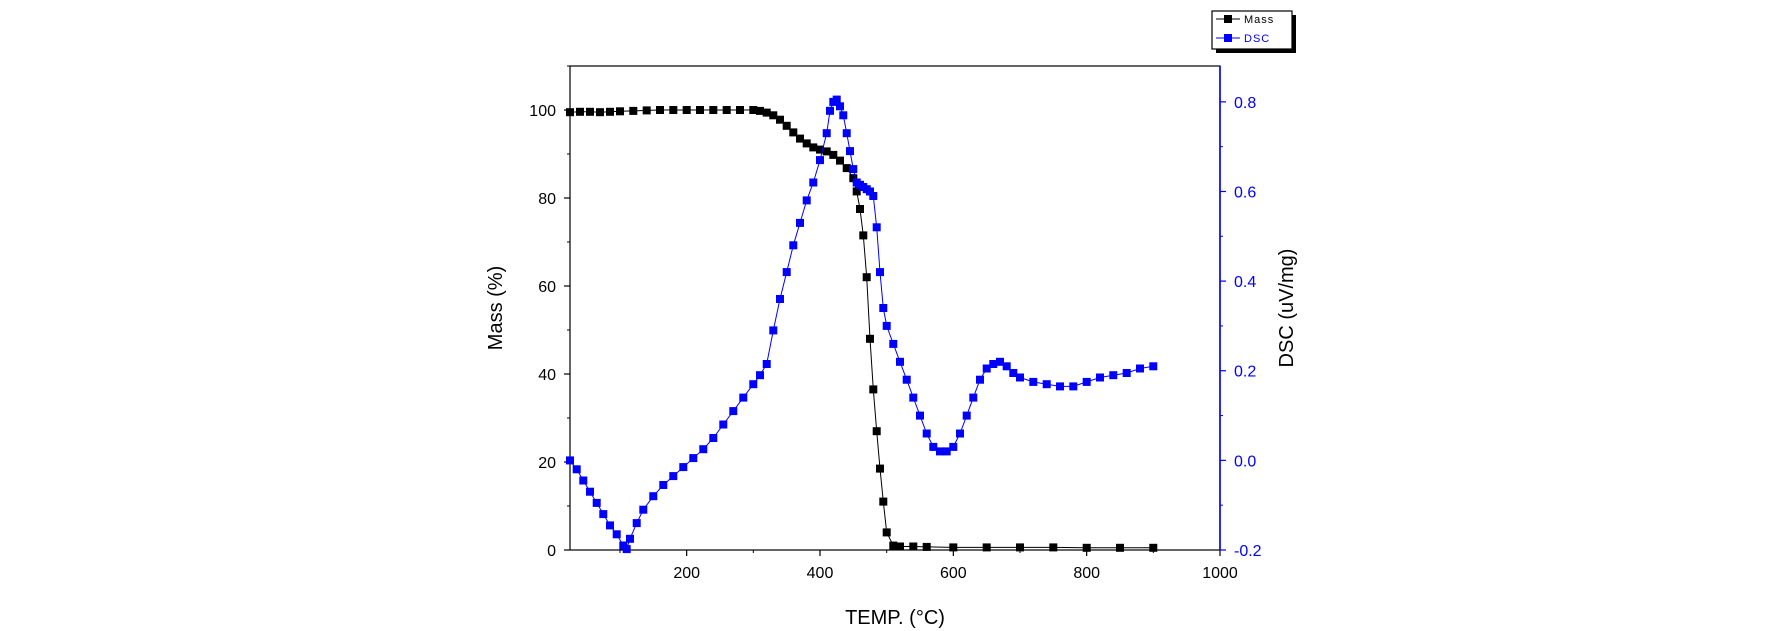 The width and height of the screenshot is (1772, 631). What do you see at coordinates (1259, 20) in the screenshot?
I see `legend-mass-label: Mass` at bounding box center [1259, 20].